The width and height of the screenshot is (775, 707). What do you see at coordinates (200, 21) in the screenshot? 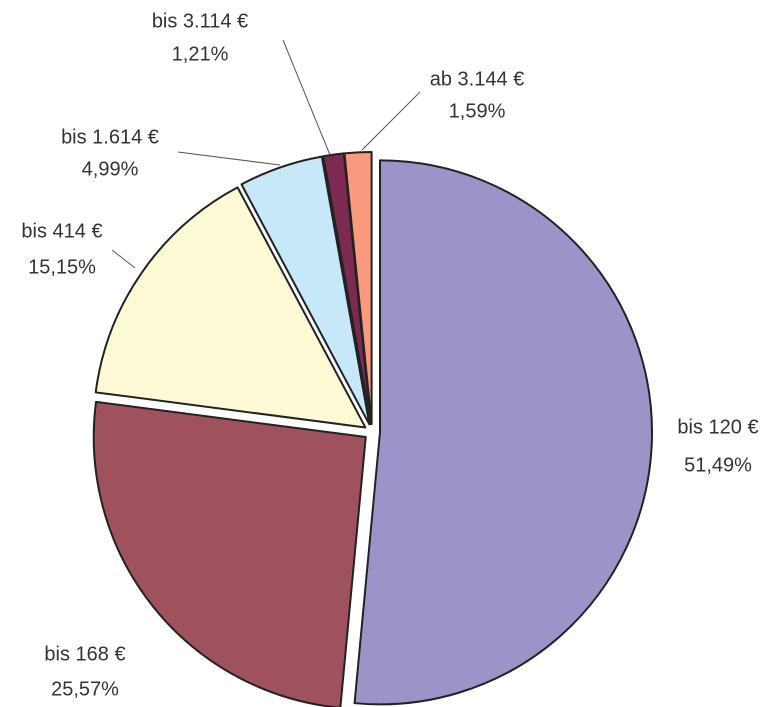
I see `slice-label: bis 3.114 €` at bounding box center [200, 21].